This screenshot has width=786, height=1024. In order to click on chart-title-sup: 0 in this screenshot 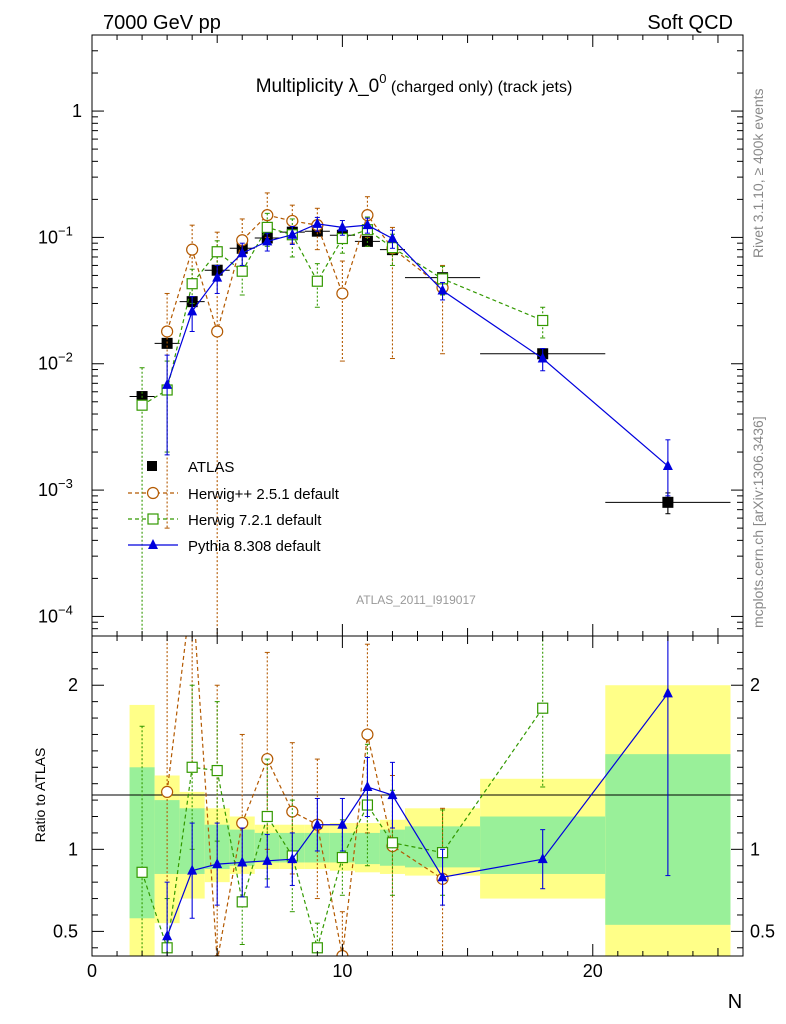, I will do `click(382, 78)`.